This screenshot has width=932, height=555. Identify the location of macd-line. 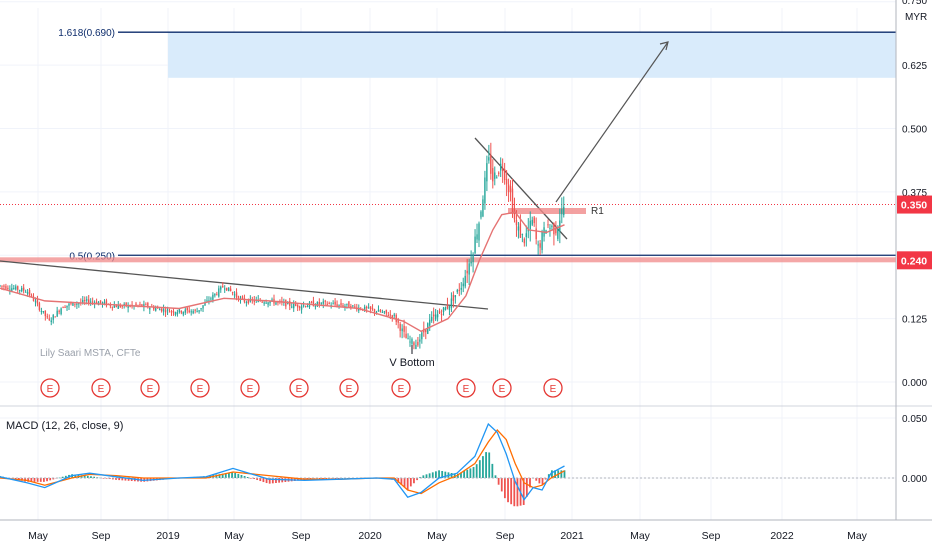
(282, 461).